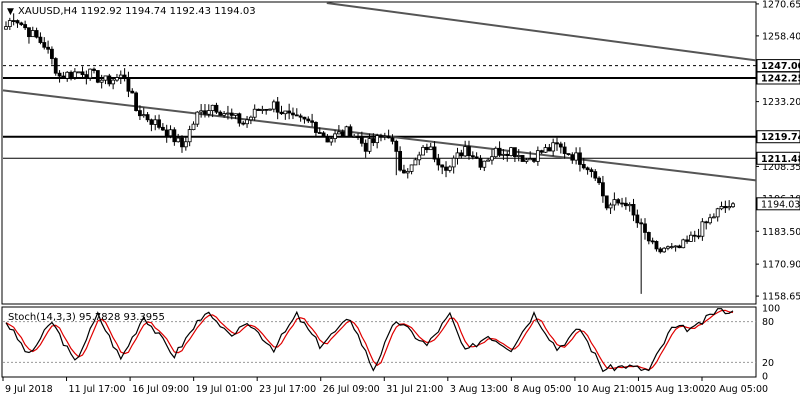 The height and width of the screenshot is (400, 800). What do you see at coordinates (542, 389) in the screenshot?
I see `x-tick-label: 8 Aug 05:00` at bounding box center [542, 389].